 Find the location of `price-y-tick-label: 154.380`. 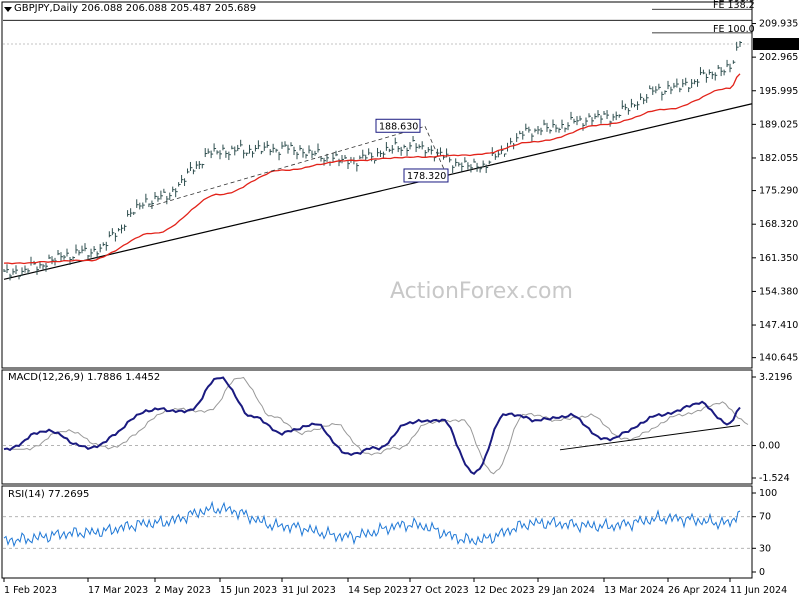

price-y-tick-label: 154.380 is located at coordinates (778, 291).